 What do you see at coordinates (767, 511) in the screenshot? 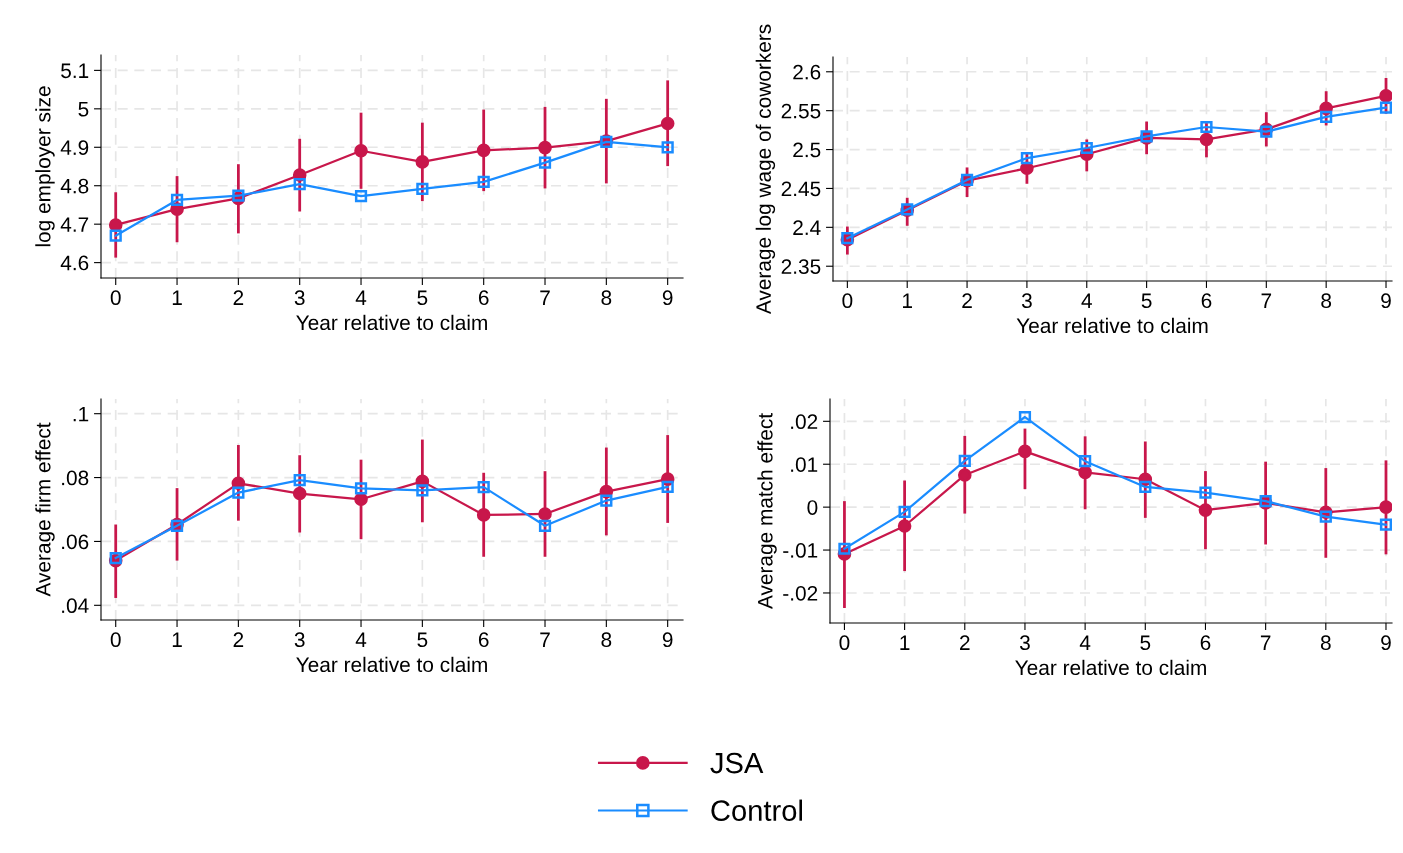
I see `y-axis-title: Average match effect` at bounding box center [767, 511].